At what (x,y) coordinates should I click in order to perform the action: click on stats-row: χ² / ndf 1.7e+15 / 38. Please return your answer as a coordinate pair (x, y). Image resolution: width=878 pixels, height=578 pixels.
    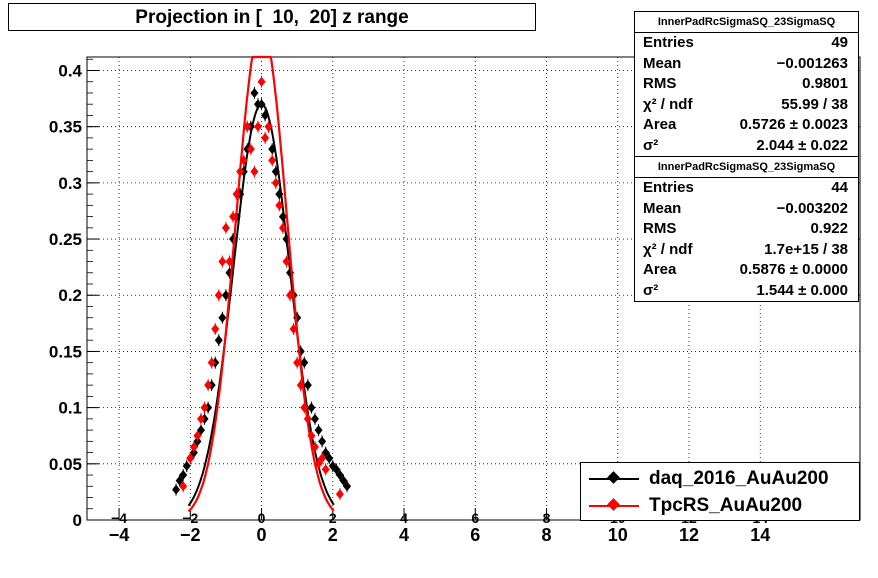
    Looking at the image, I should click on (746, 250).